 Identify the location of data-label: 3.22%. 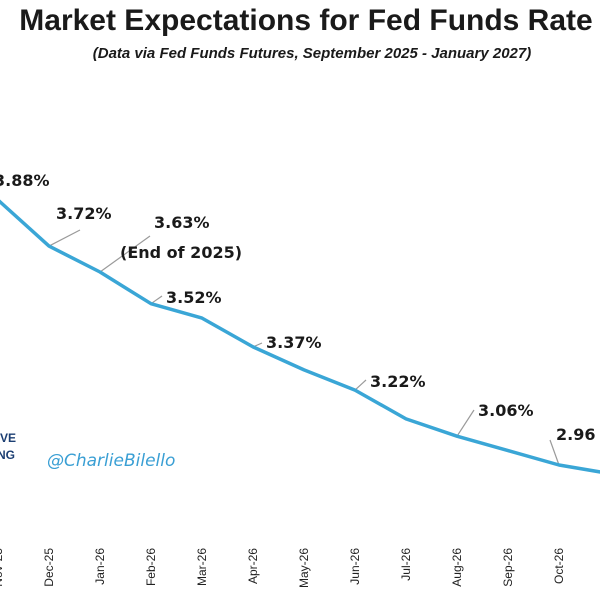
(398, 381).